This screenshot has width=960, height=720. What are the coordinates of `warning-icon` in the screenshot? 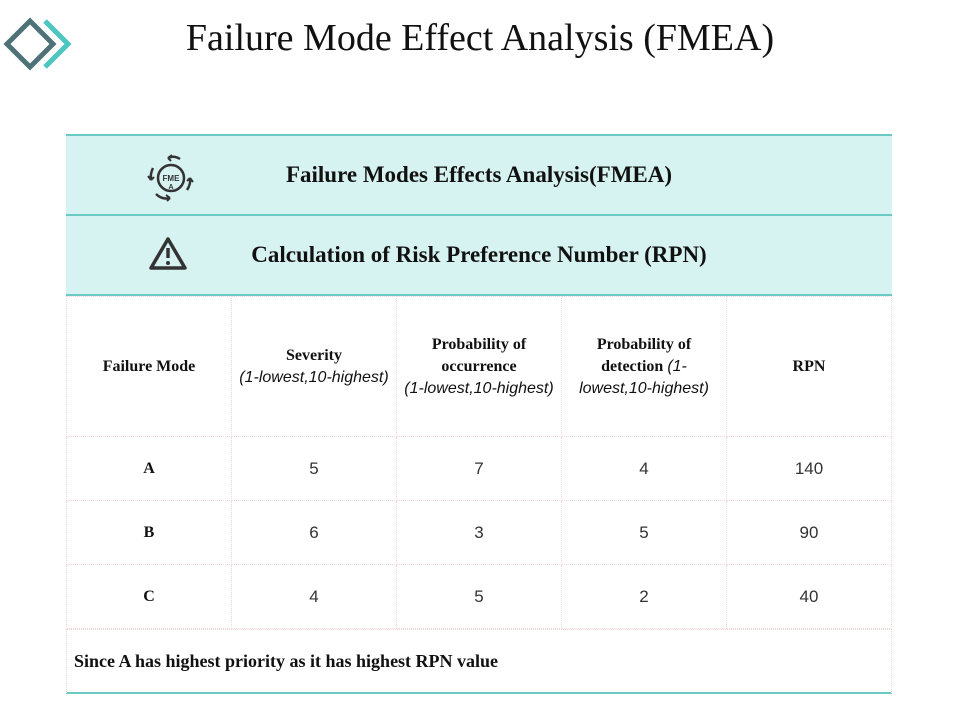 It's located at (168, 253).